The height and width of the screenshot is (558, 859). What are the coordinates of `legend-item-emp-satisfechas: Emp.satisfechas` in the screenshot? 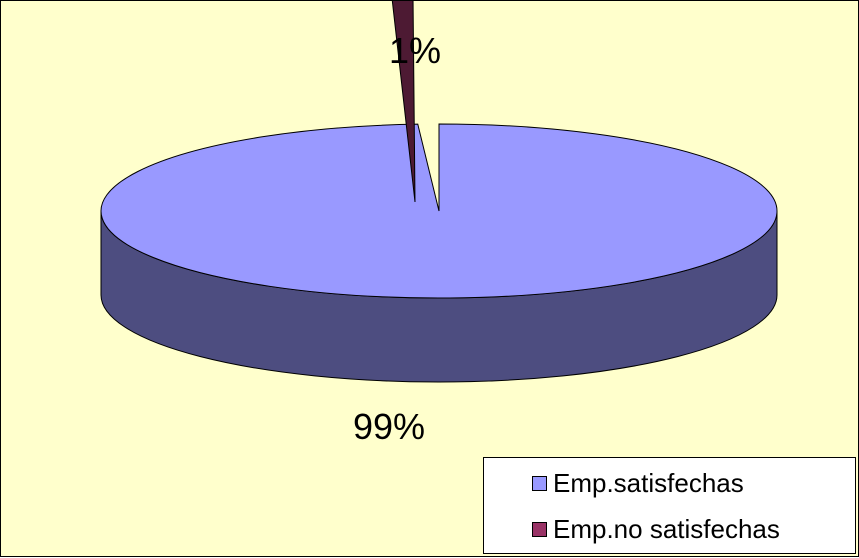 It's located at (638, 483).